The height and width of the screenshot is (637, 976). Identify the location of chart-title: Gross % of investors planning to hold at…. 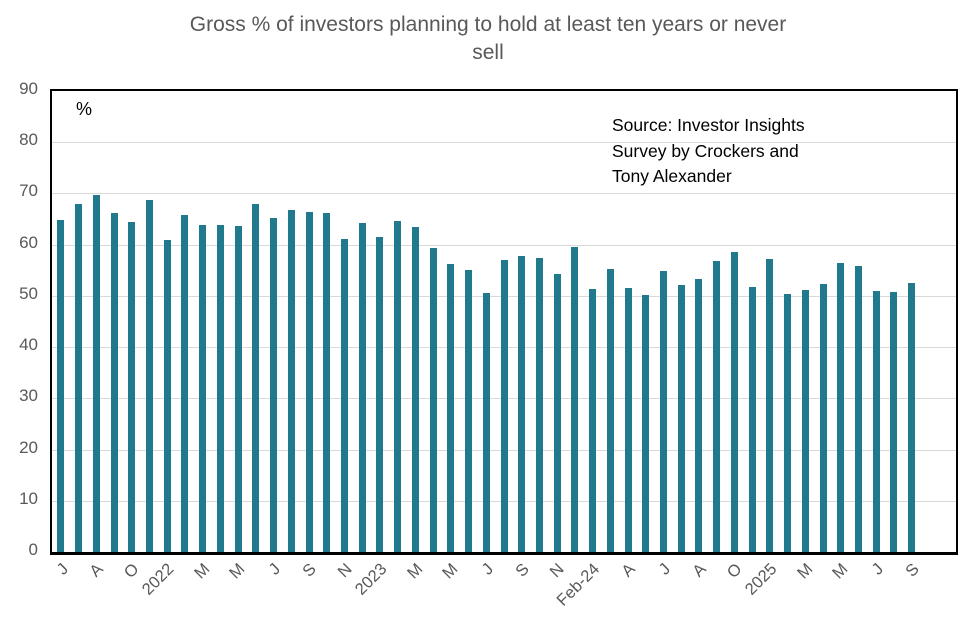
(488, 39).